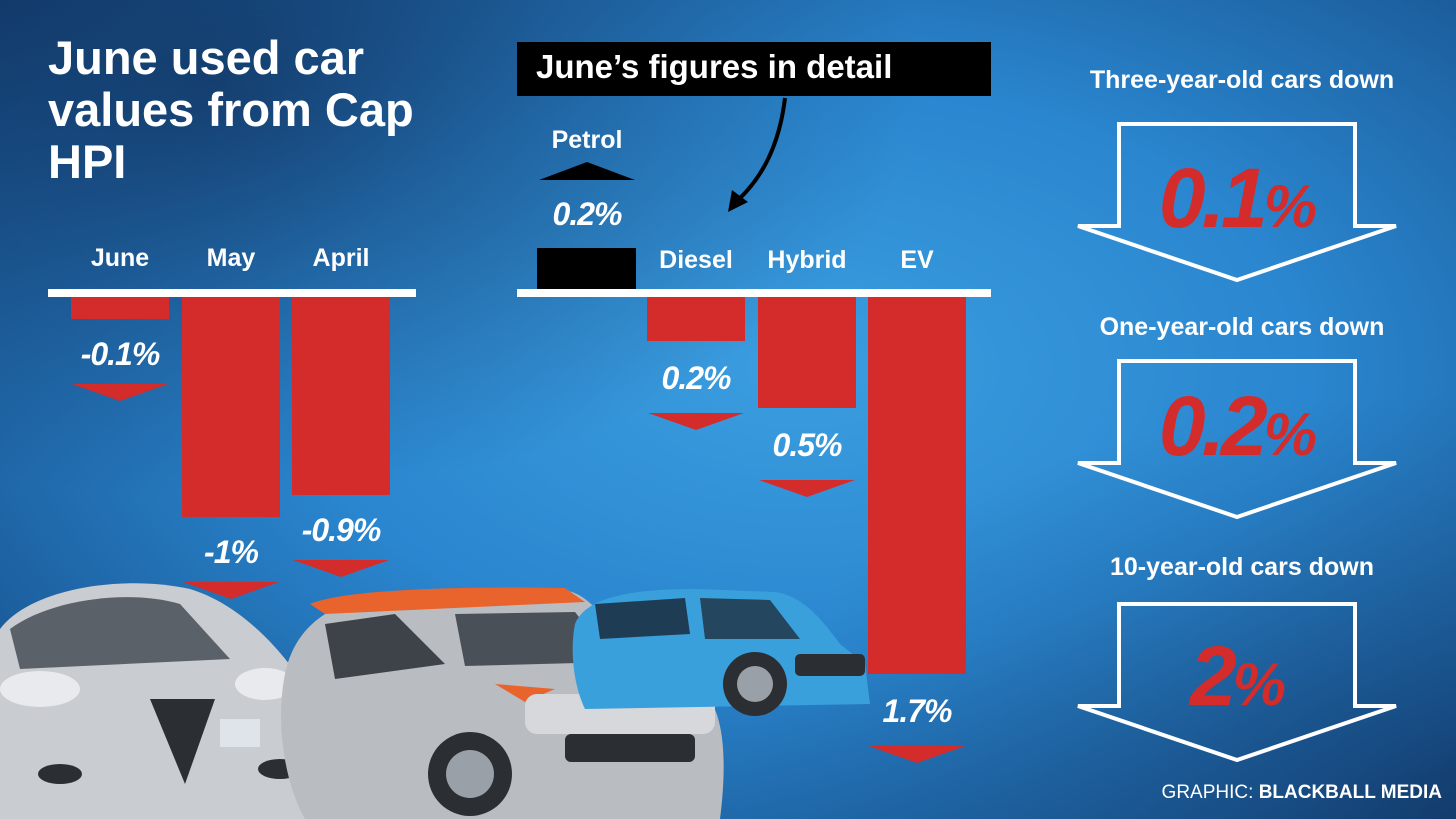 This screenshot has width=1456, height=819. What do you see at coordinates (917, 260) in the screenshot?
I see `category-label: EV` at bounding box center [917, 260].